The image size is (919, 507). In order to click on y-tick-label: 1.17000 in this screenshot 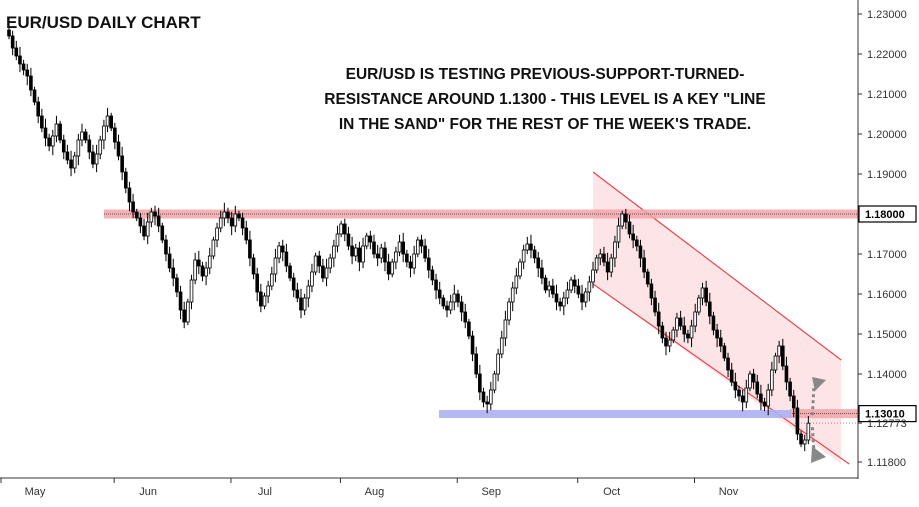, I will do `click(887, 255)`.